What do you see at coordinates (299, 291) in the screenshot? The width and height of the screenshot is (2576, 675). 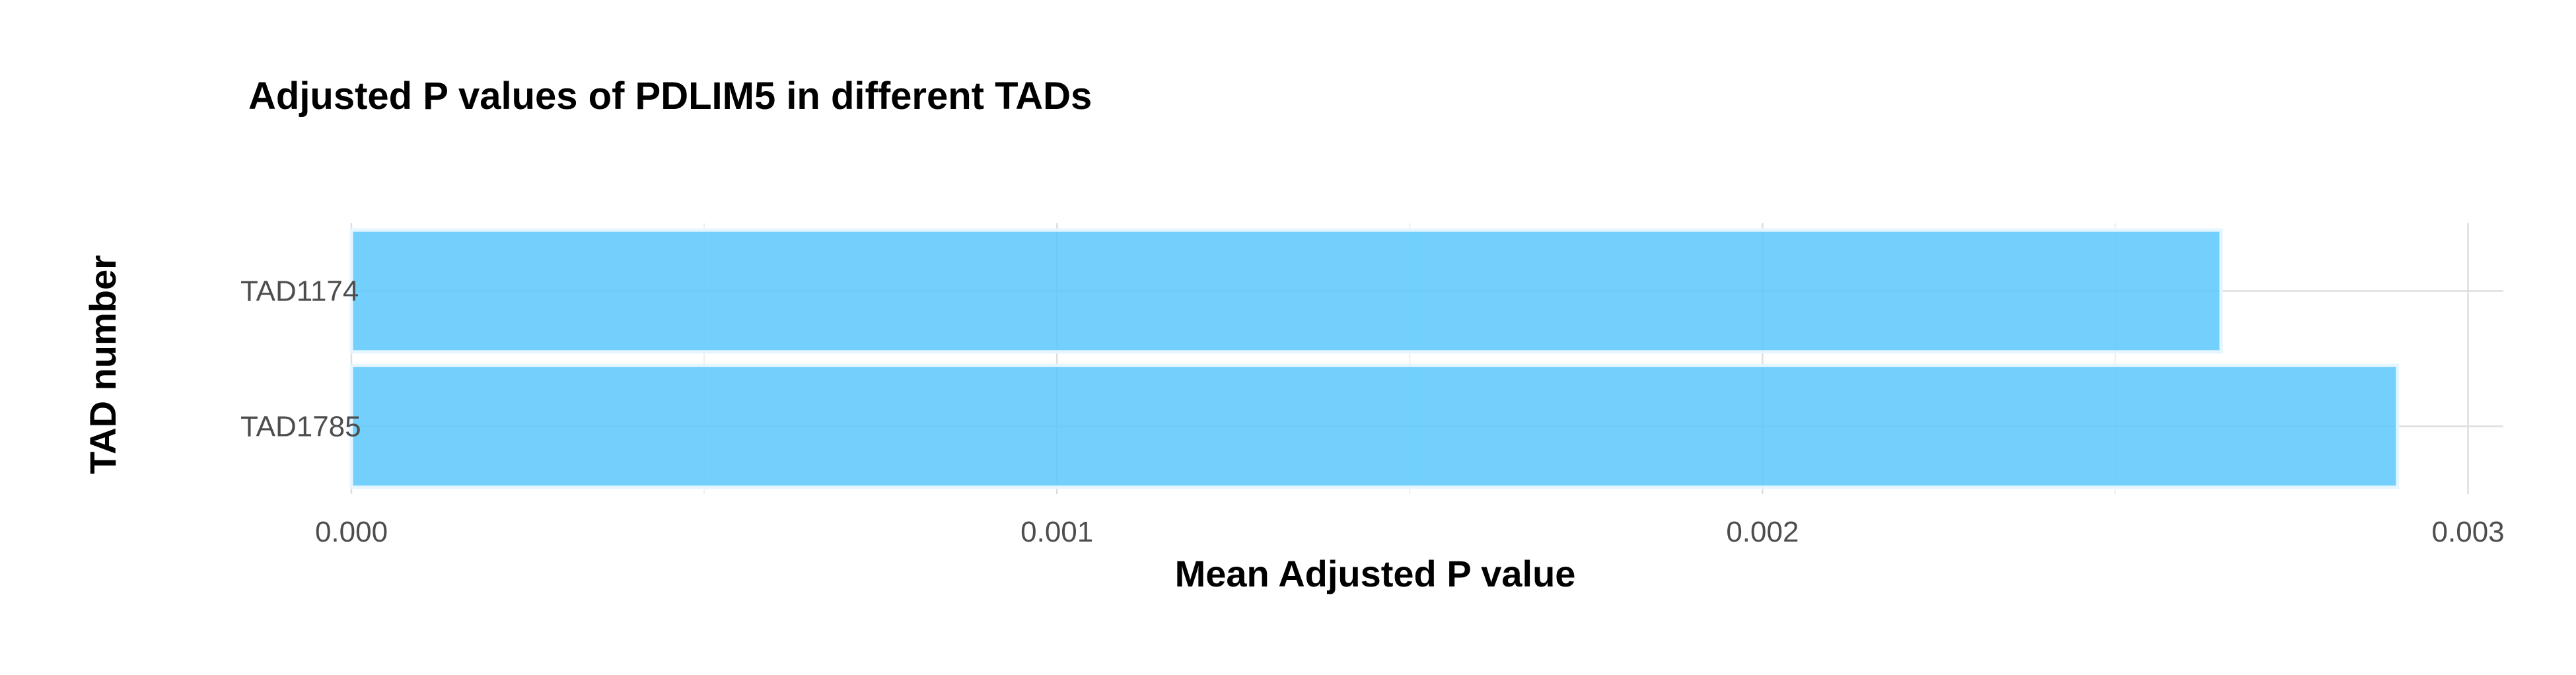 I see `y-tick-label: TAD1174` at bounding box center [299, 291].